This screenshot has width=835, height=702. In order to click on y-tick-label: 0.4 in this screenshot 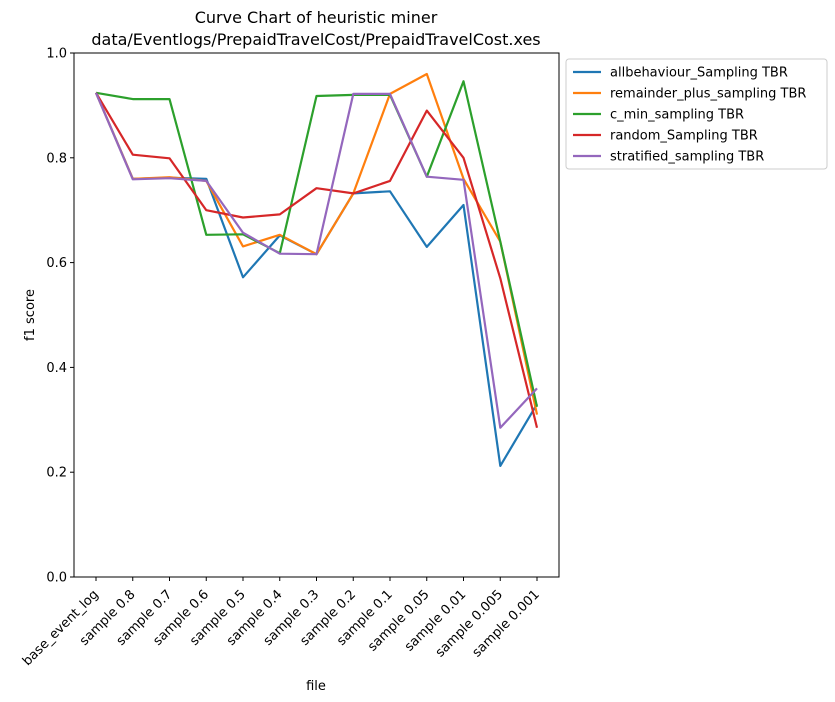, I will do `click(56, 368)`.